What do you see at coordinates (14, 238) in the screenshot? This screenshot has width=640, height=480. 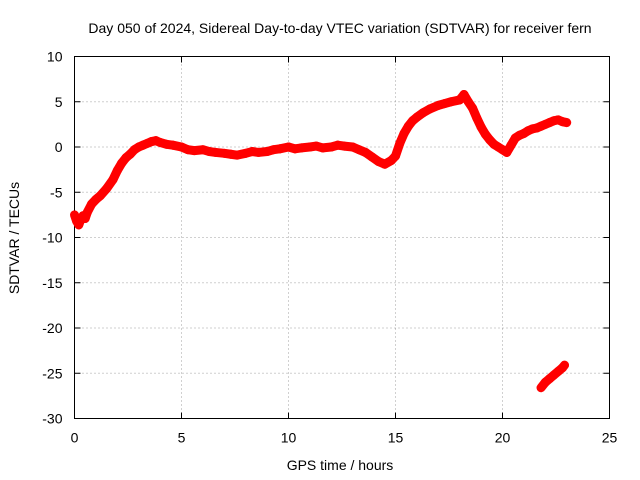 I see `y-axis-label: SDTVAR / TECUs` at bounding box center [14, 238].